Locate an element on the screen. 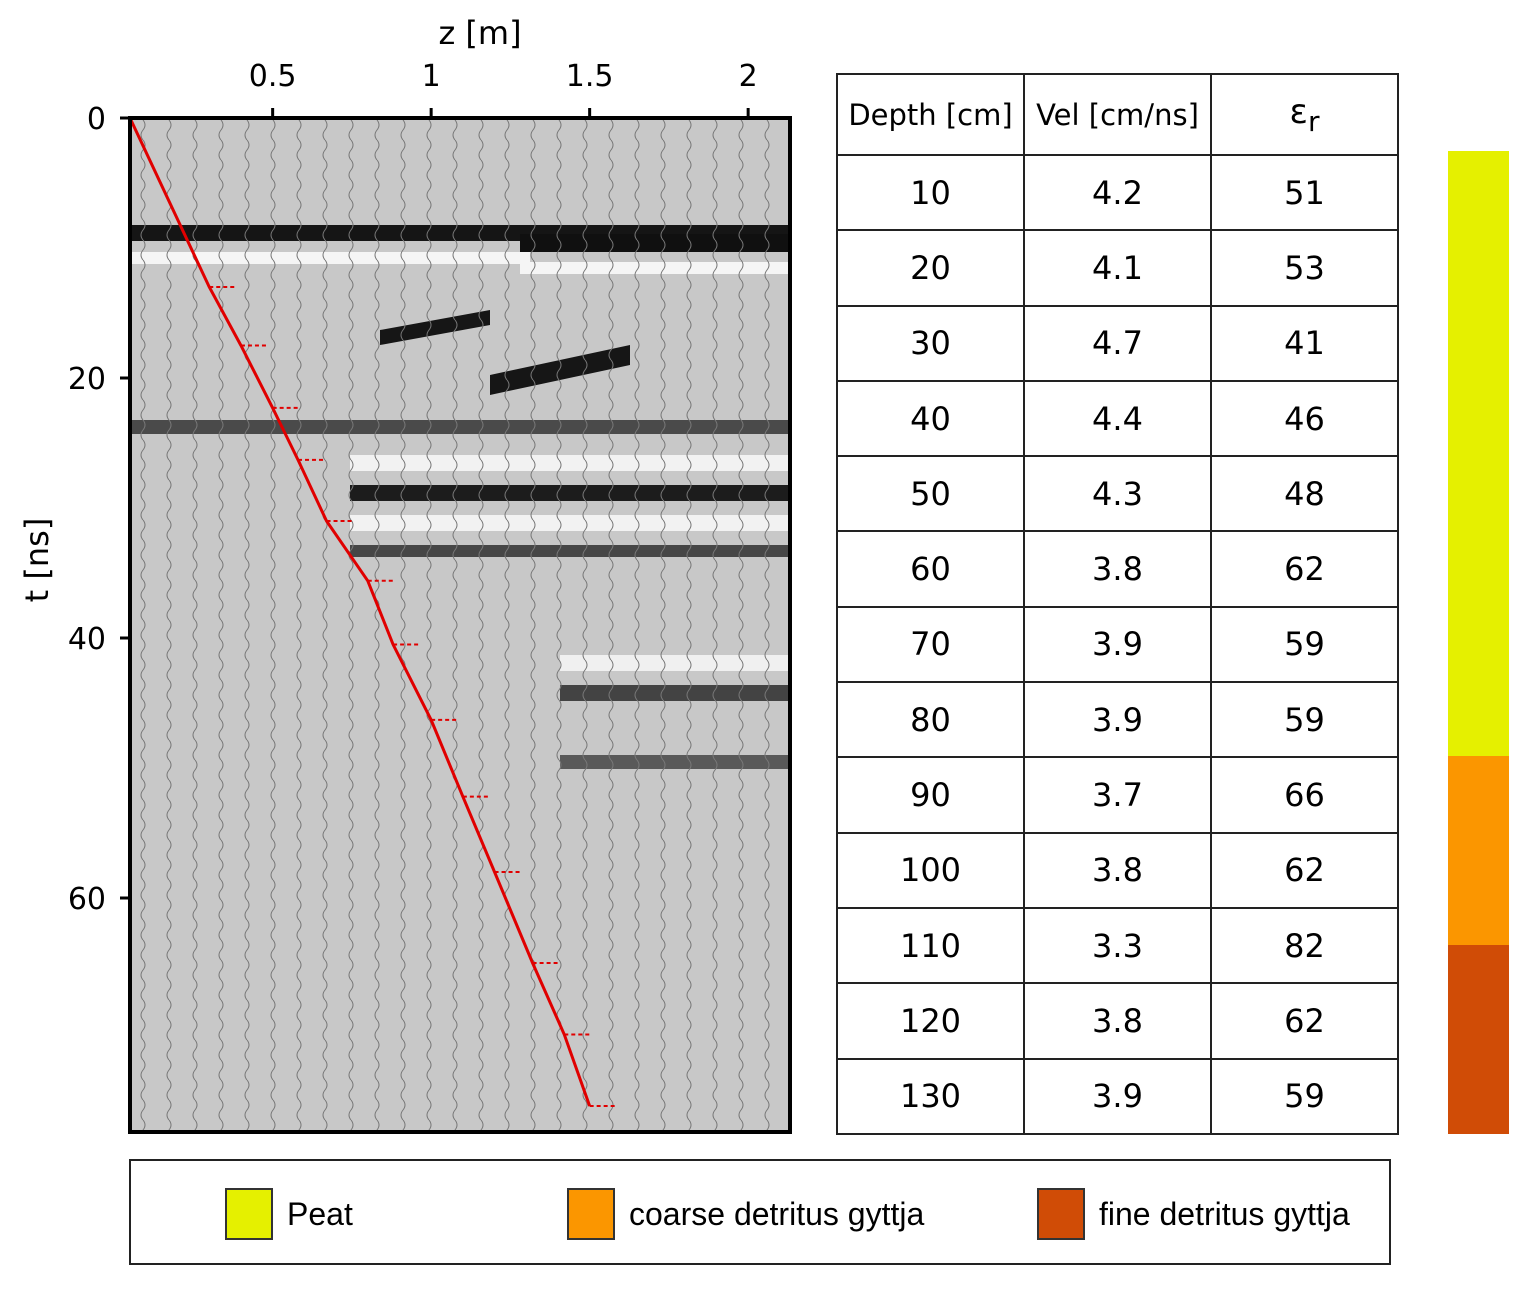  permittivity-cell: 82 is located at coordinates (1304, 945).